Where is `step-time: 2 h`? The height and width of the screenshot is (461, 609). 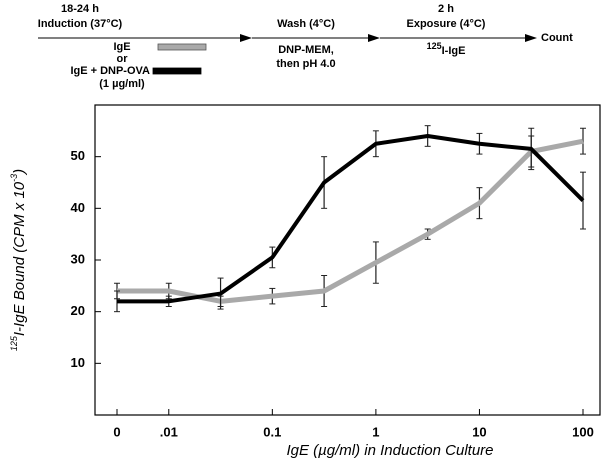 step-time: 2 h is located at coordinates (446, 9).